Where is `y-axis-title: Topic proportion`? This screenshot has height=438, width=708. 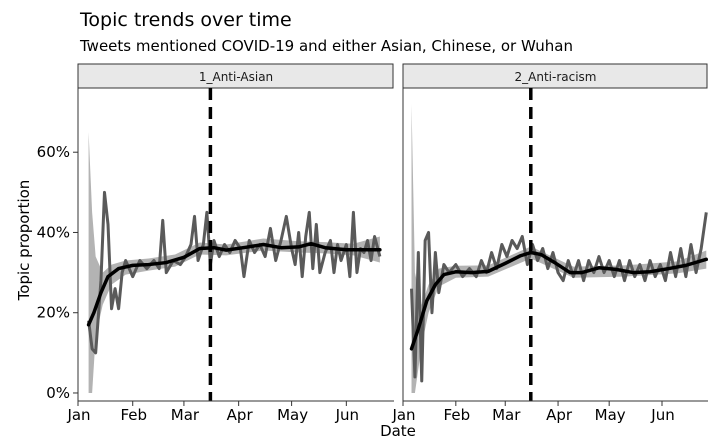 y-axis-title: Topic proportion is located at coordinates (24, 241).